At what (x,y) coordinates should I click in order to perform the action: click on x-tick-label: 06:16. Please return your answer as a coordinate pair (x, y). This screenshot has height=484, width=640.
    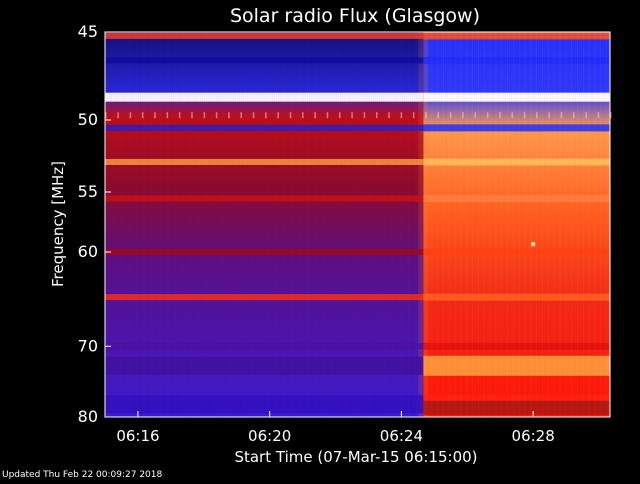
    Looking at the image, I should click on (137, 436).